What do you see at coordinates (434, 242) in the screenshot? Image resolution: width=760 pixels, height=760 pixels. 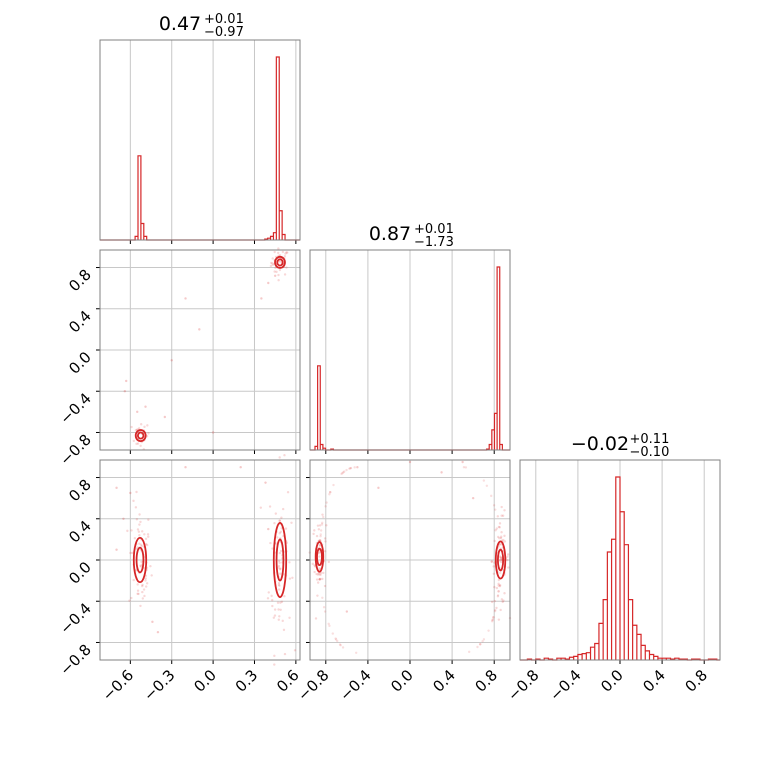 I see `panel-title-minus: −1.73` at bounding box center [434, 242].